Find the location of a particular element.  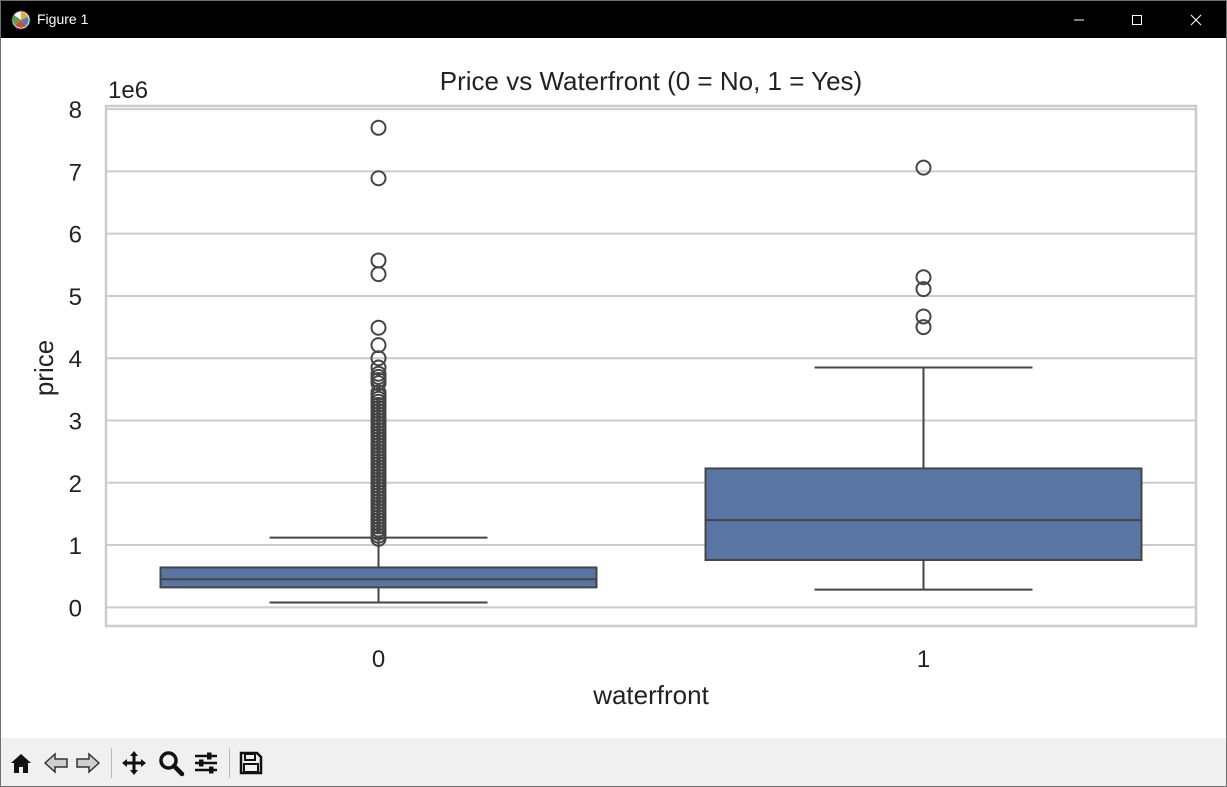

forward-arrow-icon is located at coordinates (88, 763).